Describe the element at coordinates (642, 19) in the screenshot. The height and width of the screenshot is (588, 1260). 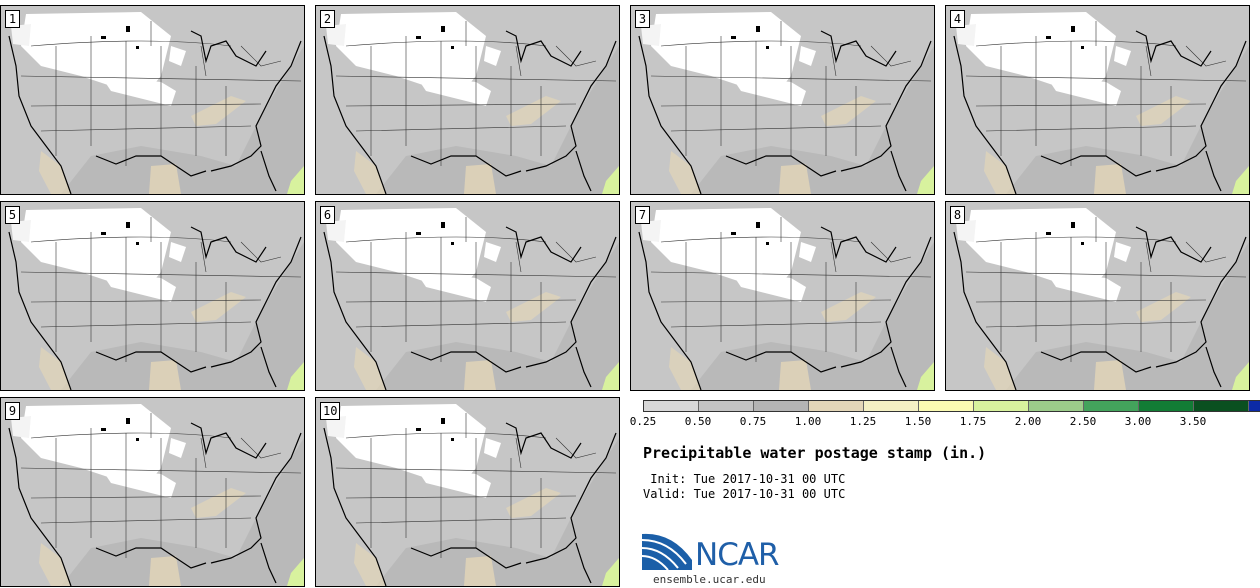
I see `panel-number: 3` at that location.